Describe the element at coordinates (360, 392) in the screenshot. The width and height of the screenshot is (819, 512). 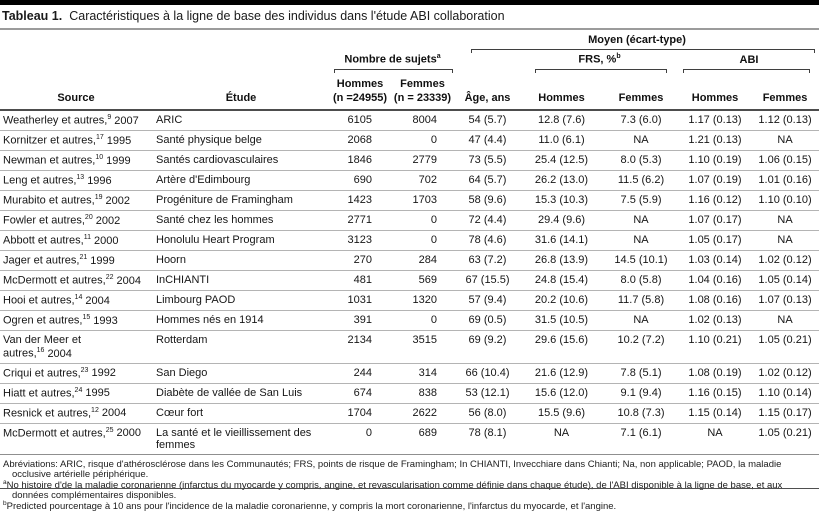
I see `n-hommes-cell: 674` at that location.